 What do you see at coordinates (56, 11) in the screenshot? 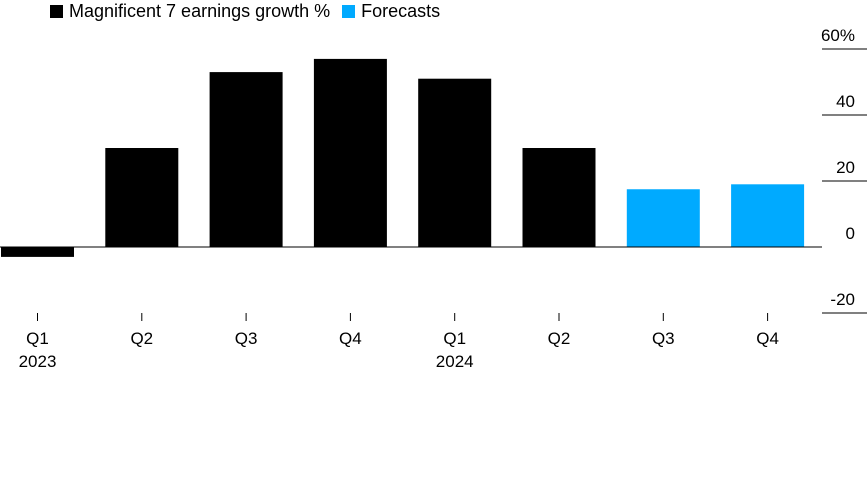
I see `legend-swatch-actual` at bounding box center [56, 11].